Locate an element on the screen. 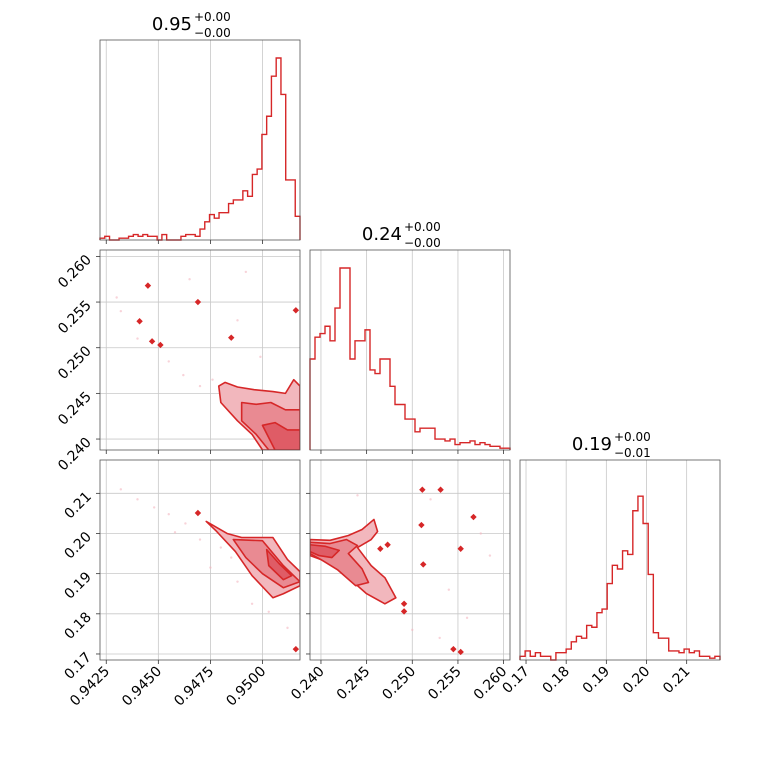 The height and width of the screenshot is (760, 760). x-tick-label: 0.245 is located at coordinates (354, 684).